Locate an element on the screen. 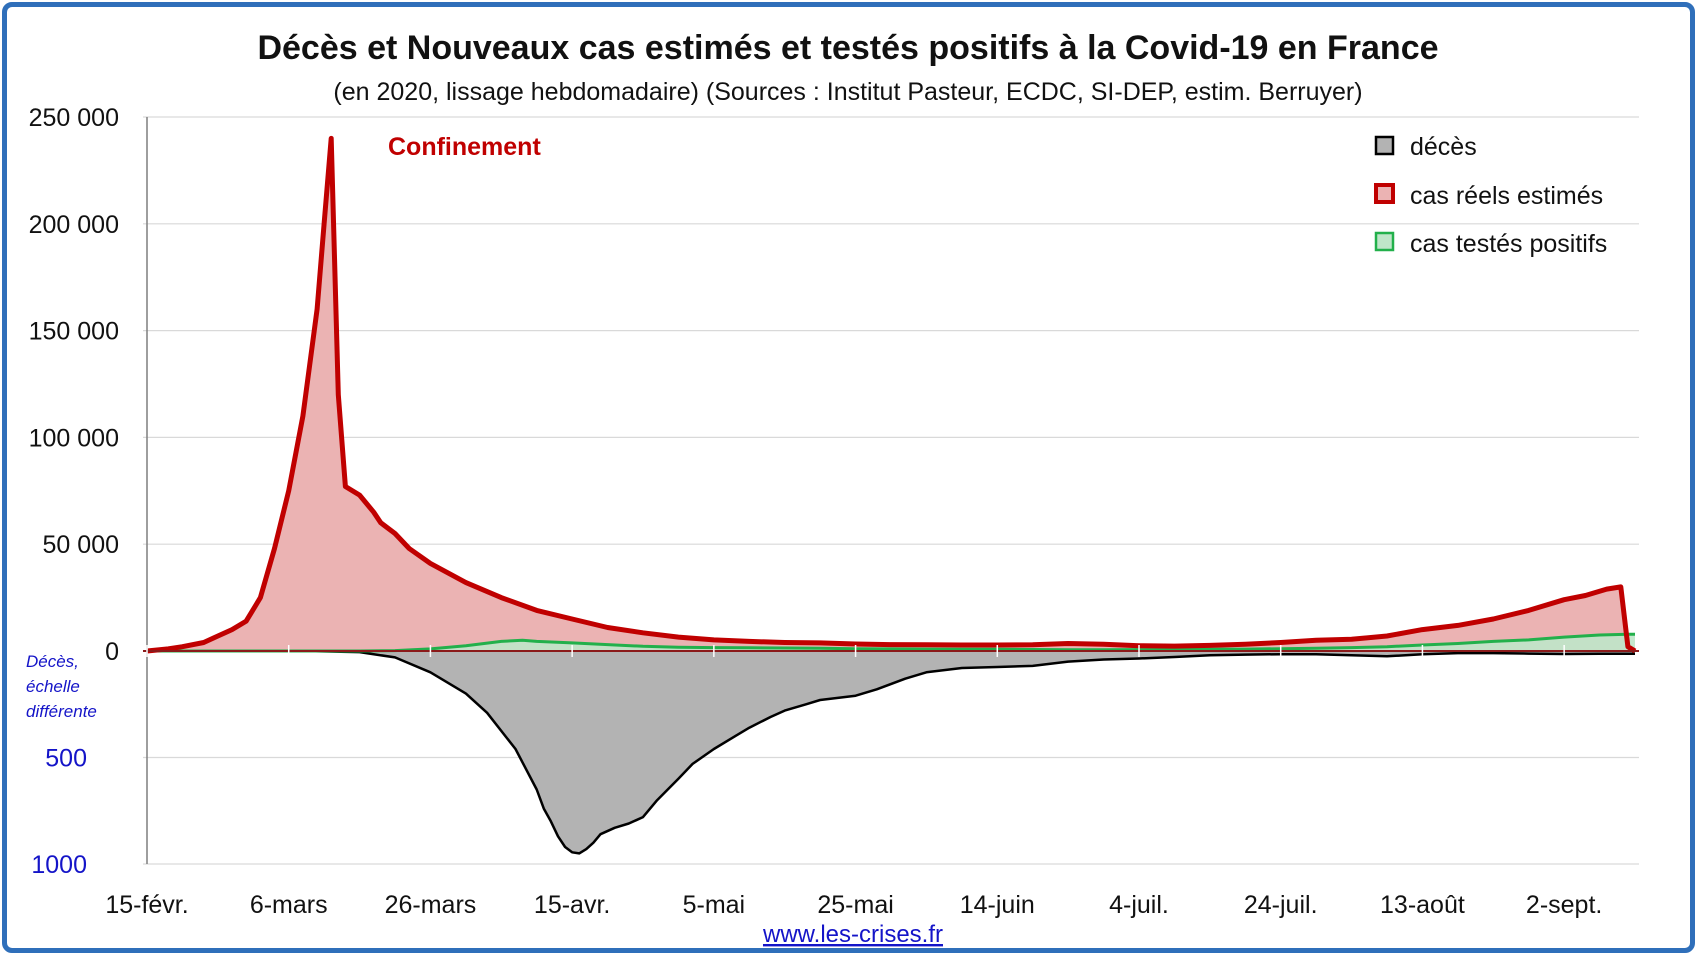 The width and height of the screenshot is (1697, 955). x-tick-label-0: 15-févr. is located at coordinates (146, 905).